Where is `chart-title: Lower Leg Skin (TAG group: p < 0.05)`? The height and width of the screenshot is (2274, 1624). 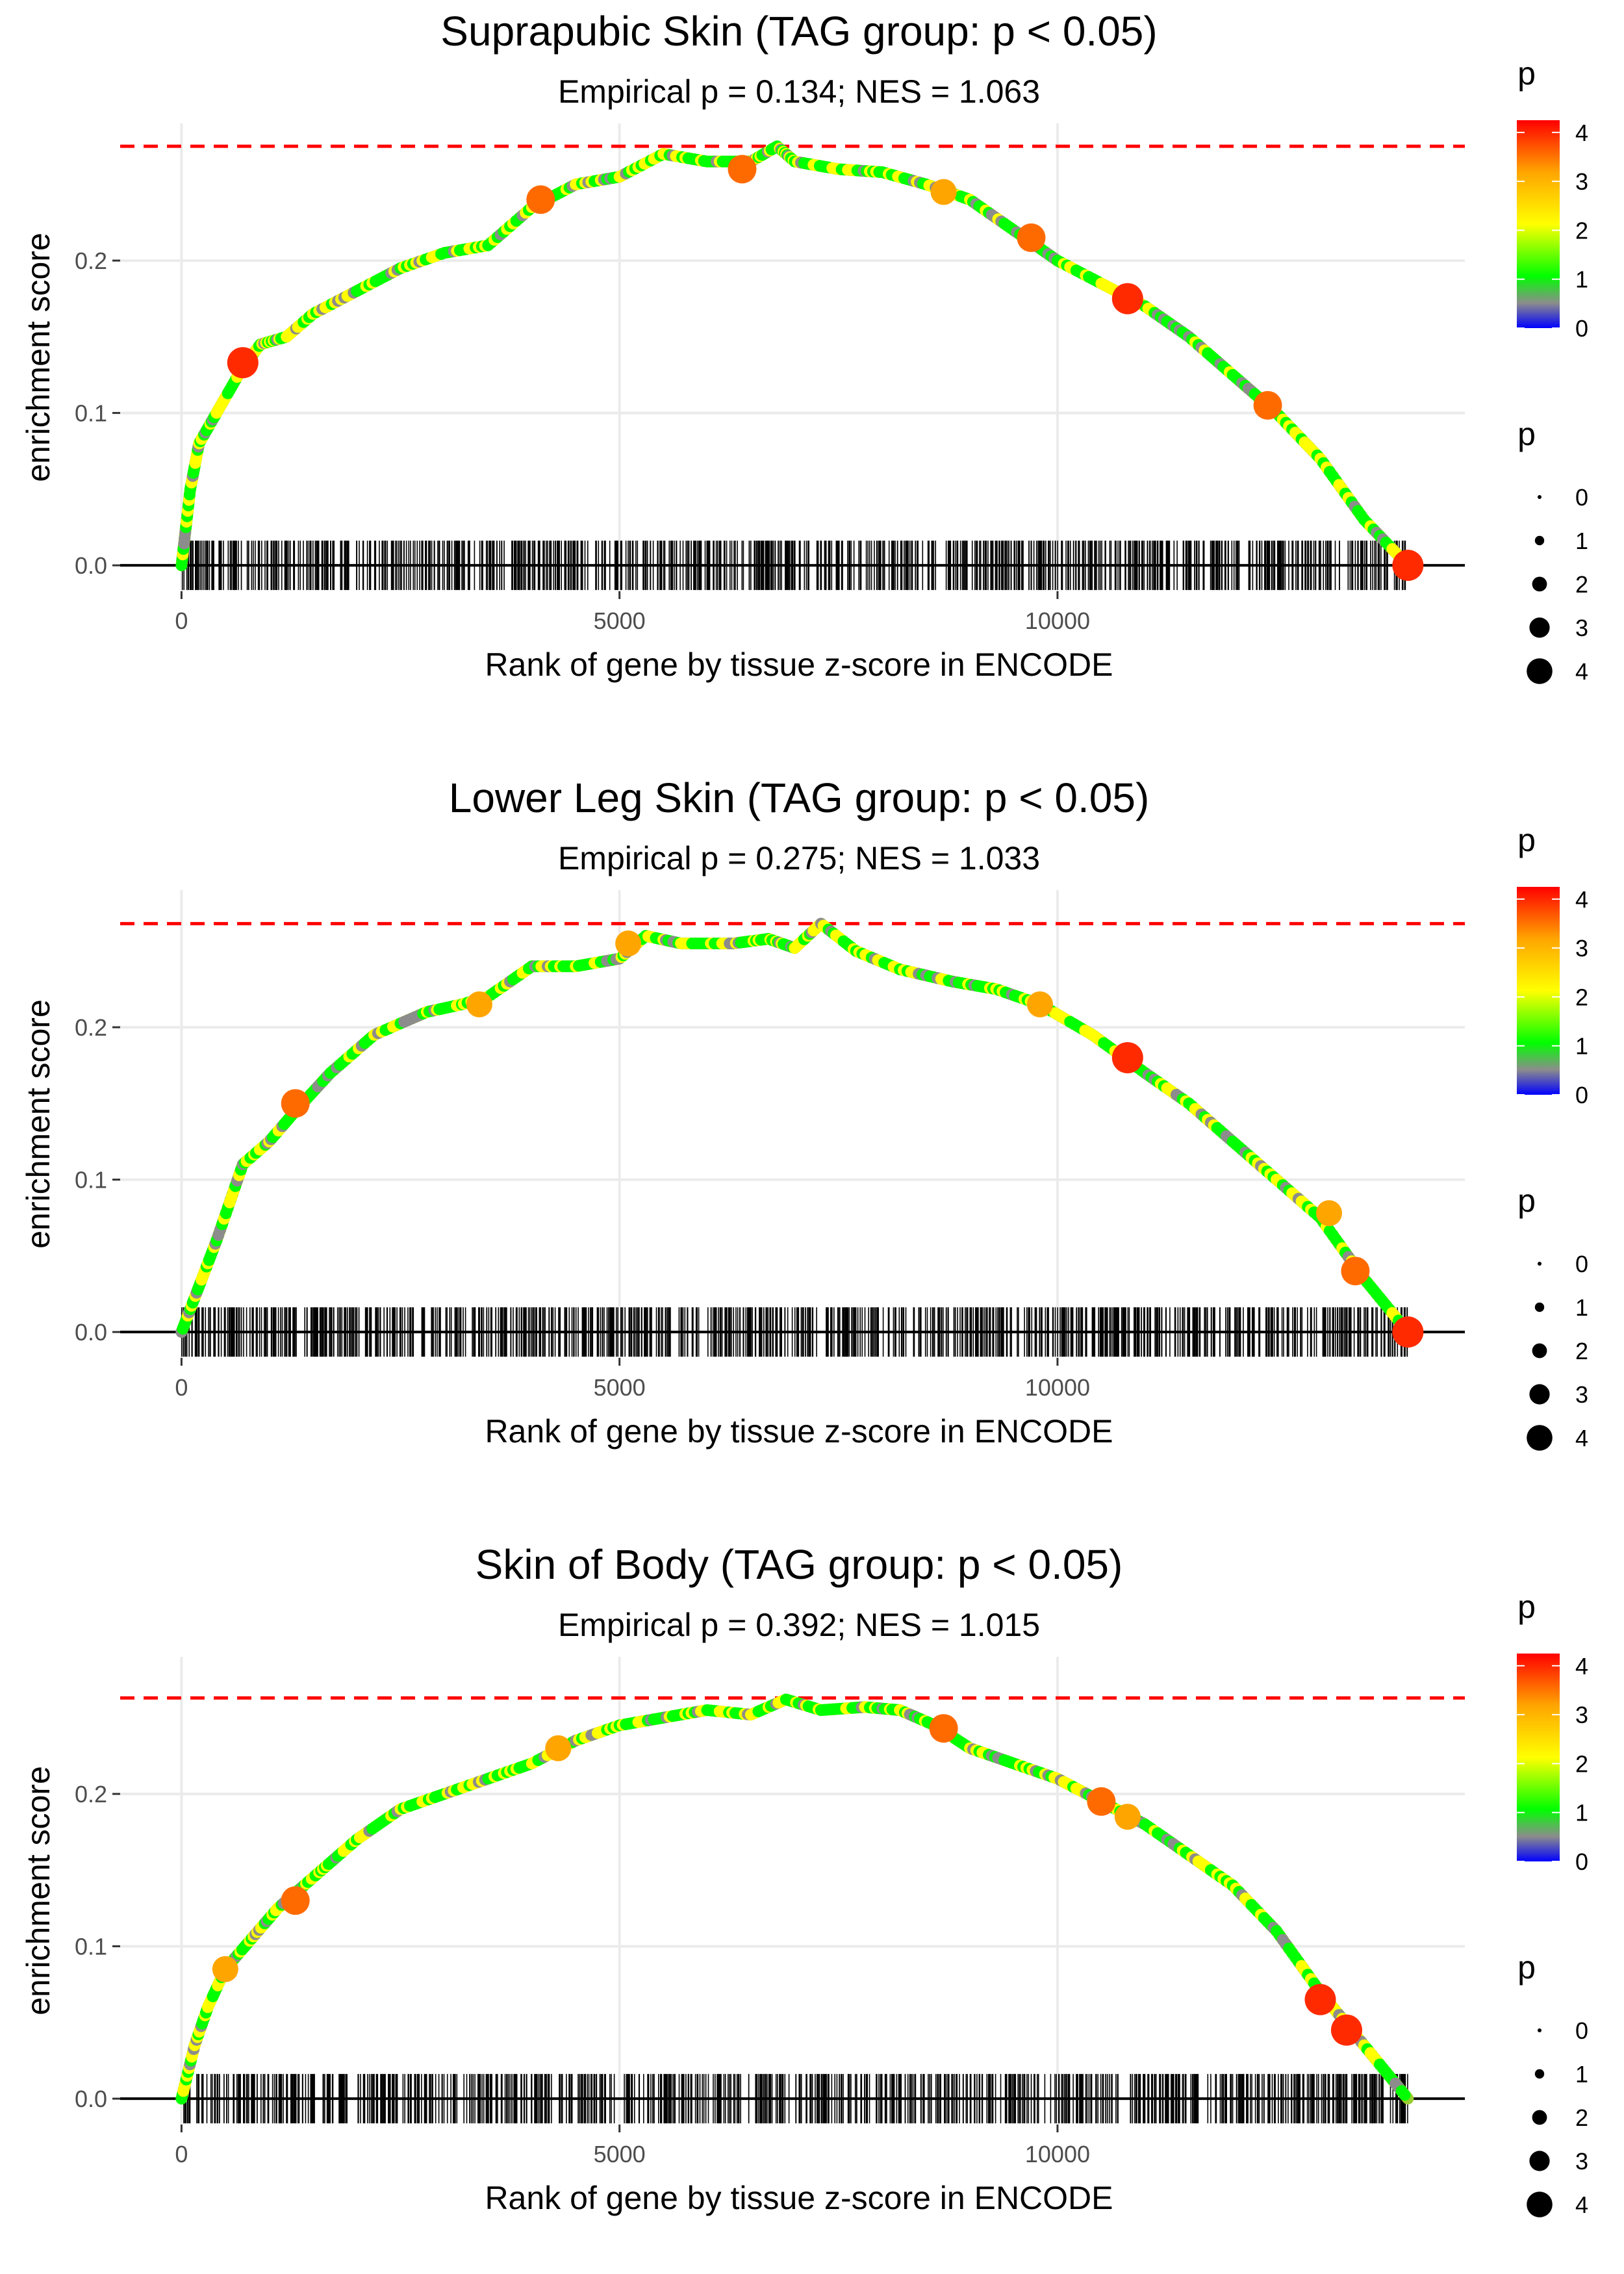
chart-title: Lower Leg Skin (TAG group: p < 0.05) is located at coordinates (799, 797).